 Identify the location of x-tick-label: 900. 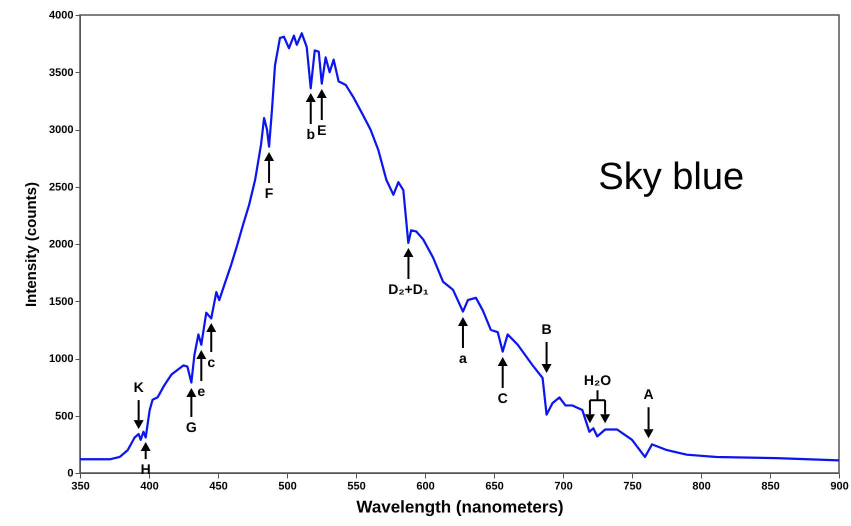
(839, 486).